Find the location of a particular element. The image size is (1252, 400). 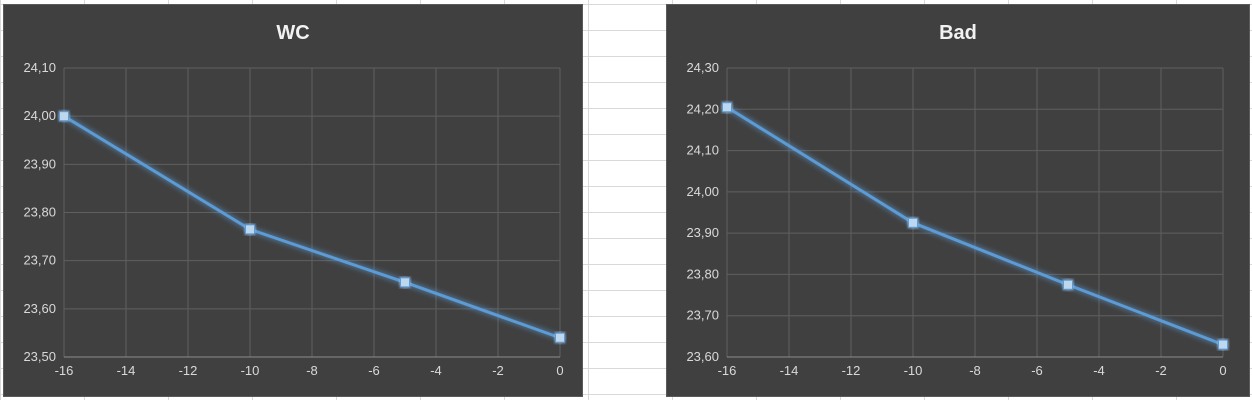

y-tick-label: 24,20 is located at coordinates (702, 108).